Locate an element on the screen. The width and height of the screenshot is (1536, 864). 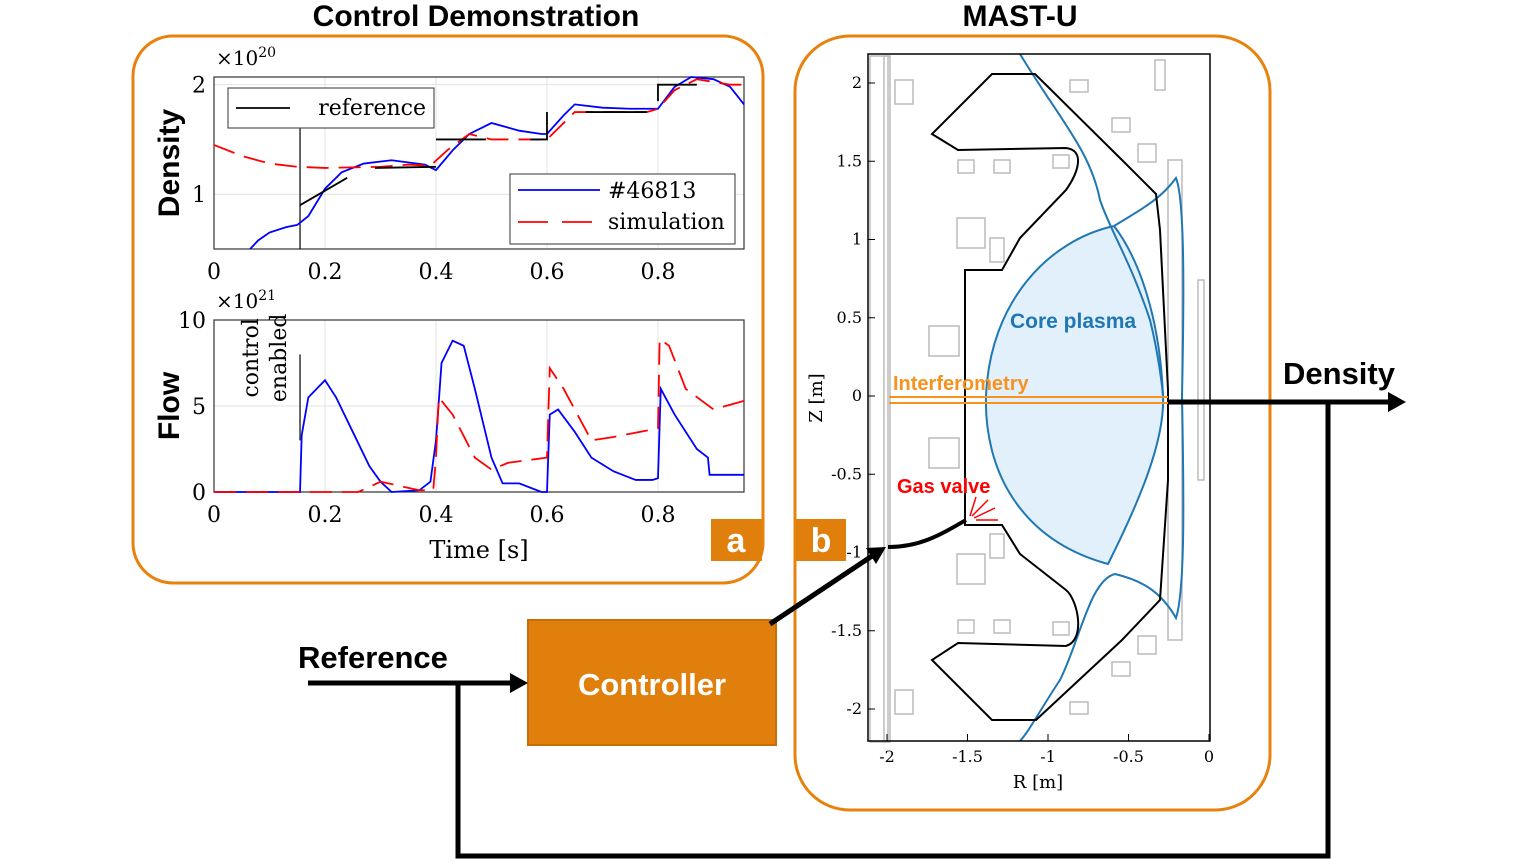
controller-label: Controller is located at coordinates (652, 684).